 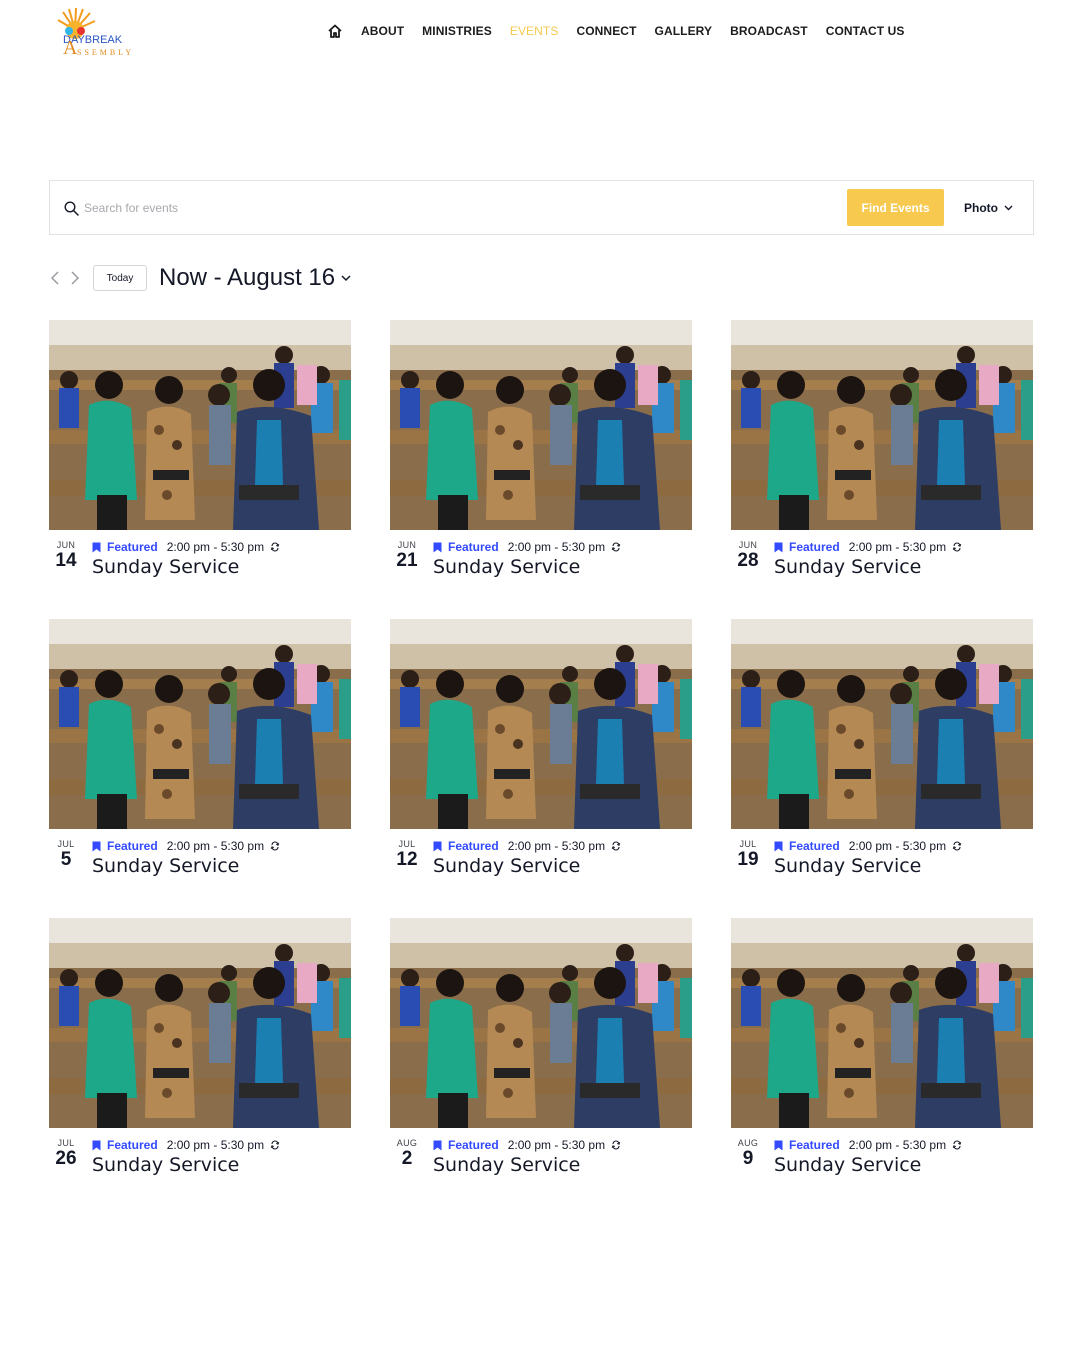 I want to click on site-logo: DAYBREAK A SSEMBLY, so click(x=100, y=33).